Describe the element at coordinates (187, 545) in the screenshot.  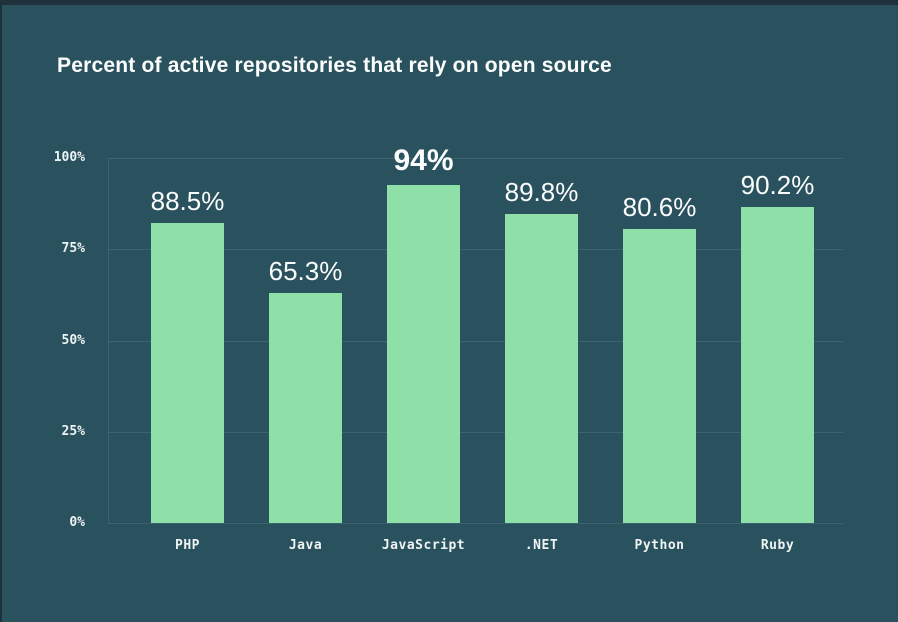
I see `x-label-php: PHP` at that location.